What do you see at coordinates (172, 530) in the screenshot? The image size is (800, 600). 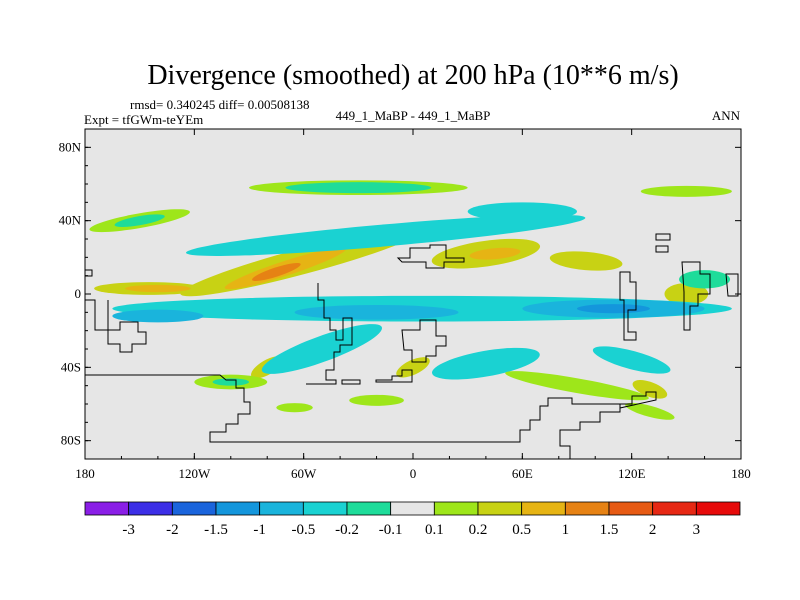 I see `colorbar-label: -2` at bounding box center [172, 530].